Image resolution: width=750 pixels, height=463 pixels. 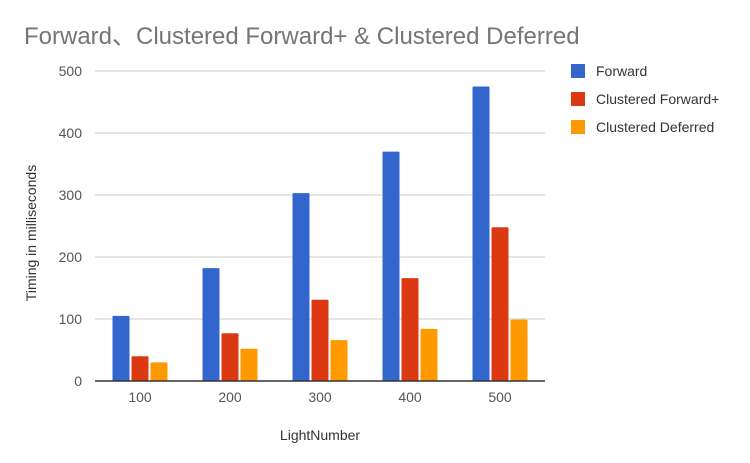 I want to click on x-axis-ticks: 100 200 300 400 500, so click(x=320, y=397).